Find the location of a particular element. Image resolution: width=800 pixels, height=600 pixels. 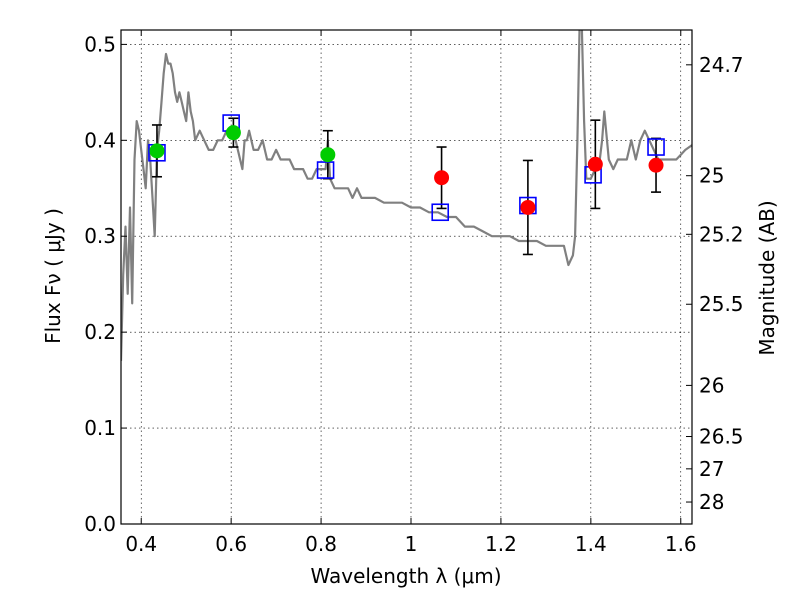

right-tick-label: 28 is located at coordinates (711, 502).